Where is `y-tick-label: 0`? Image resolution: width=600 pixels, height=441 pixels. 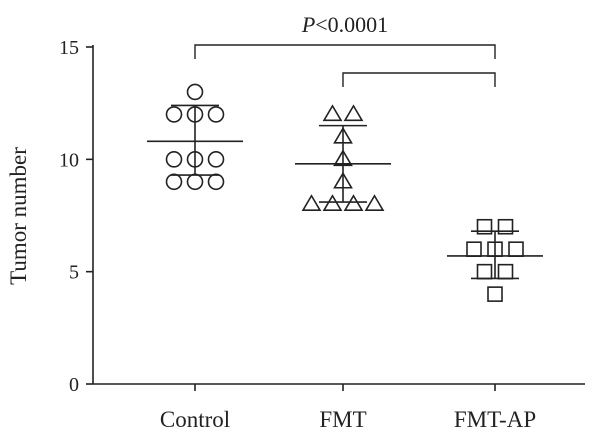
y-tick-label: 0 is located at coordinates (74, 385).